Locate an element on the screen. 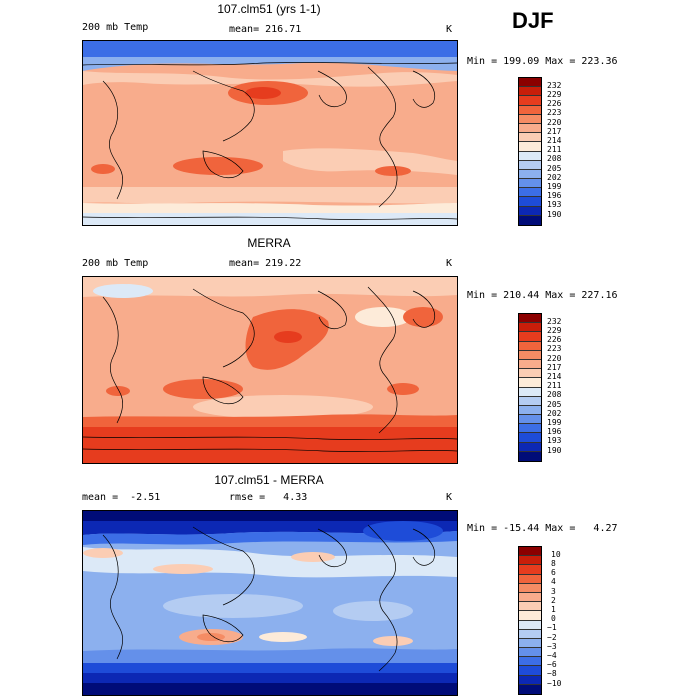  panel-model-map is located at coordinates (270, 133).